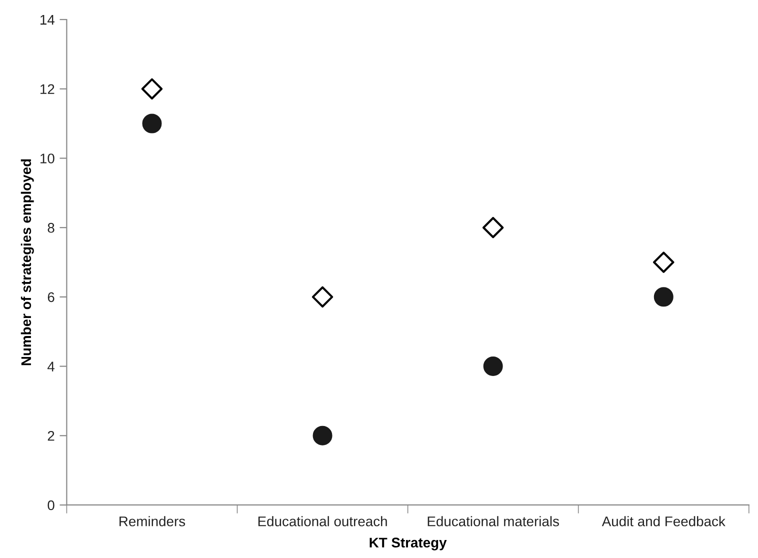 This screenshot has height=558, width=758. I want to click on y-tick-label: 0, so click(51, 505).